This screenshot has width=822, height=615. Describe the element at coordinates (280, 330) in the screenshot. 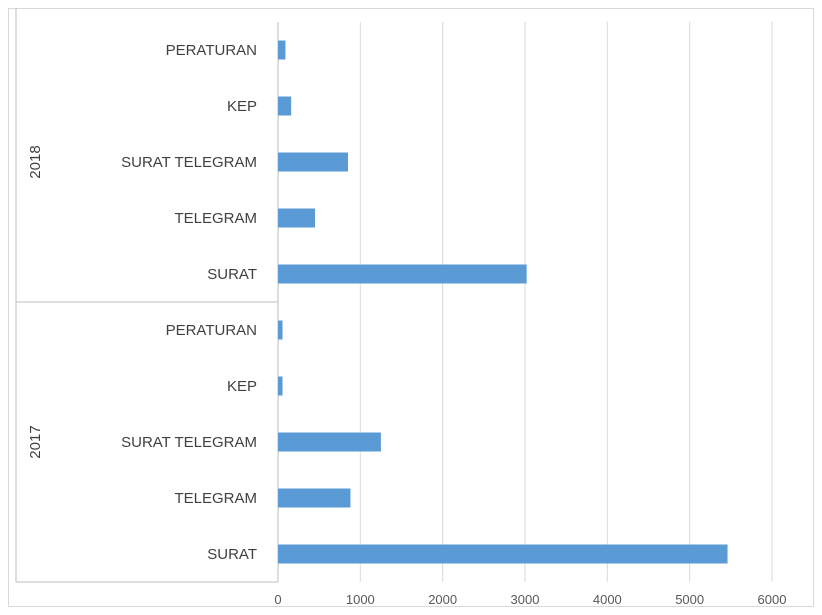

I see `bar-2017-peraturan` at that location.